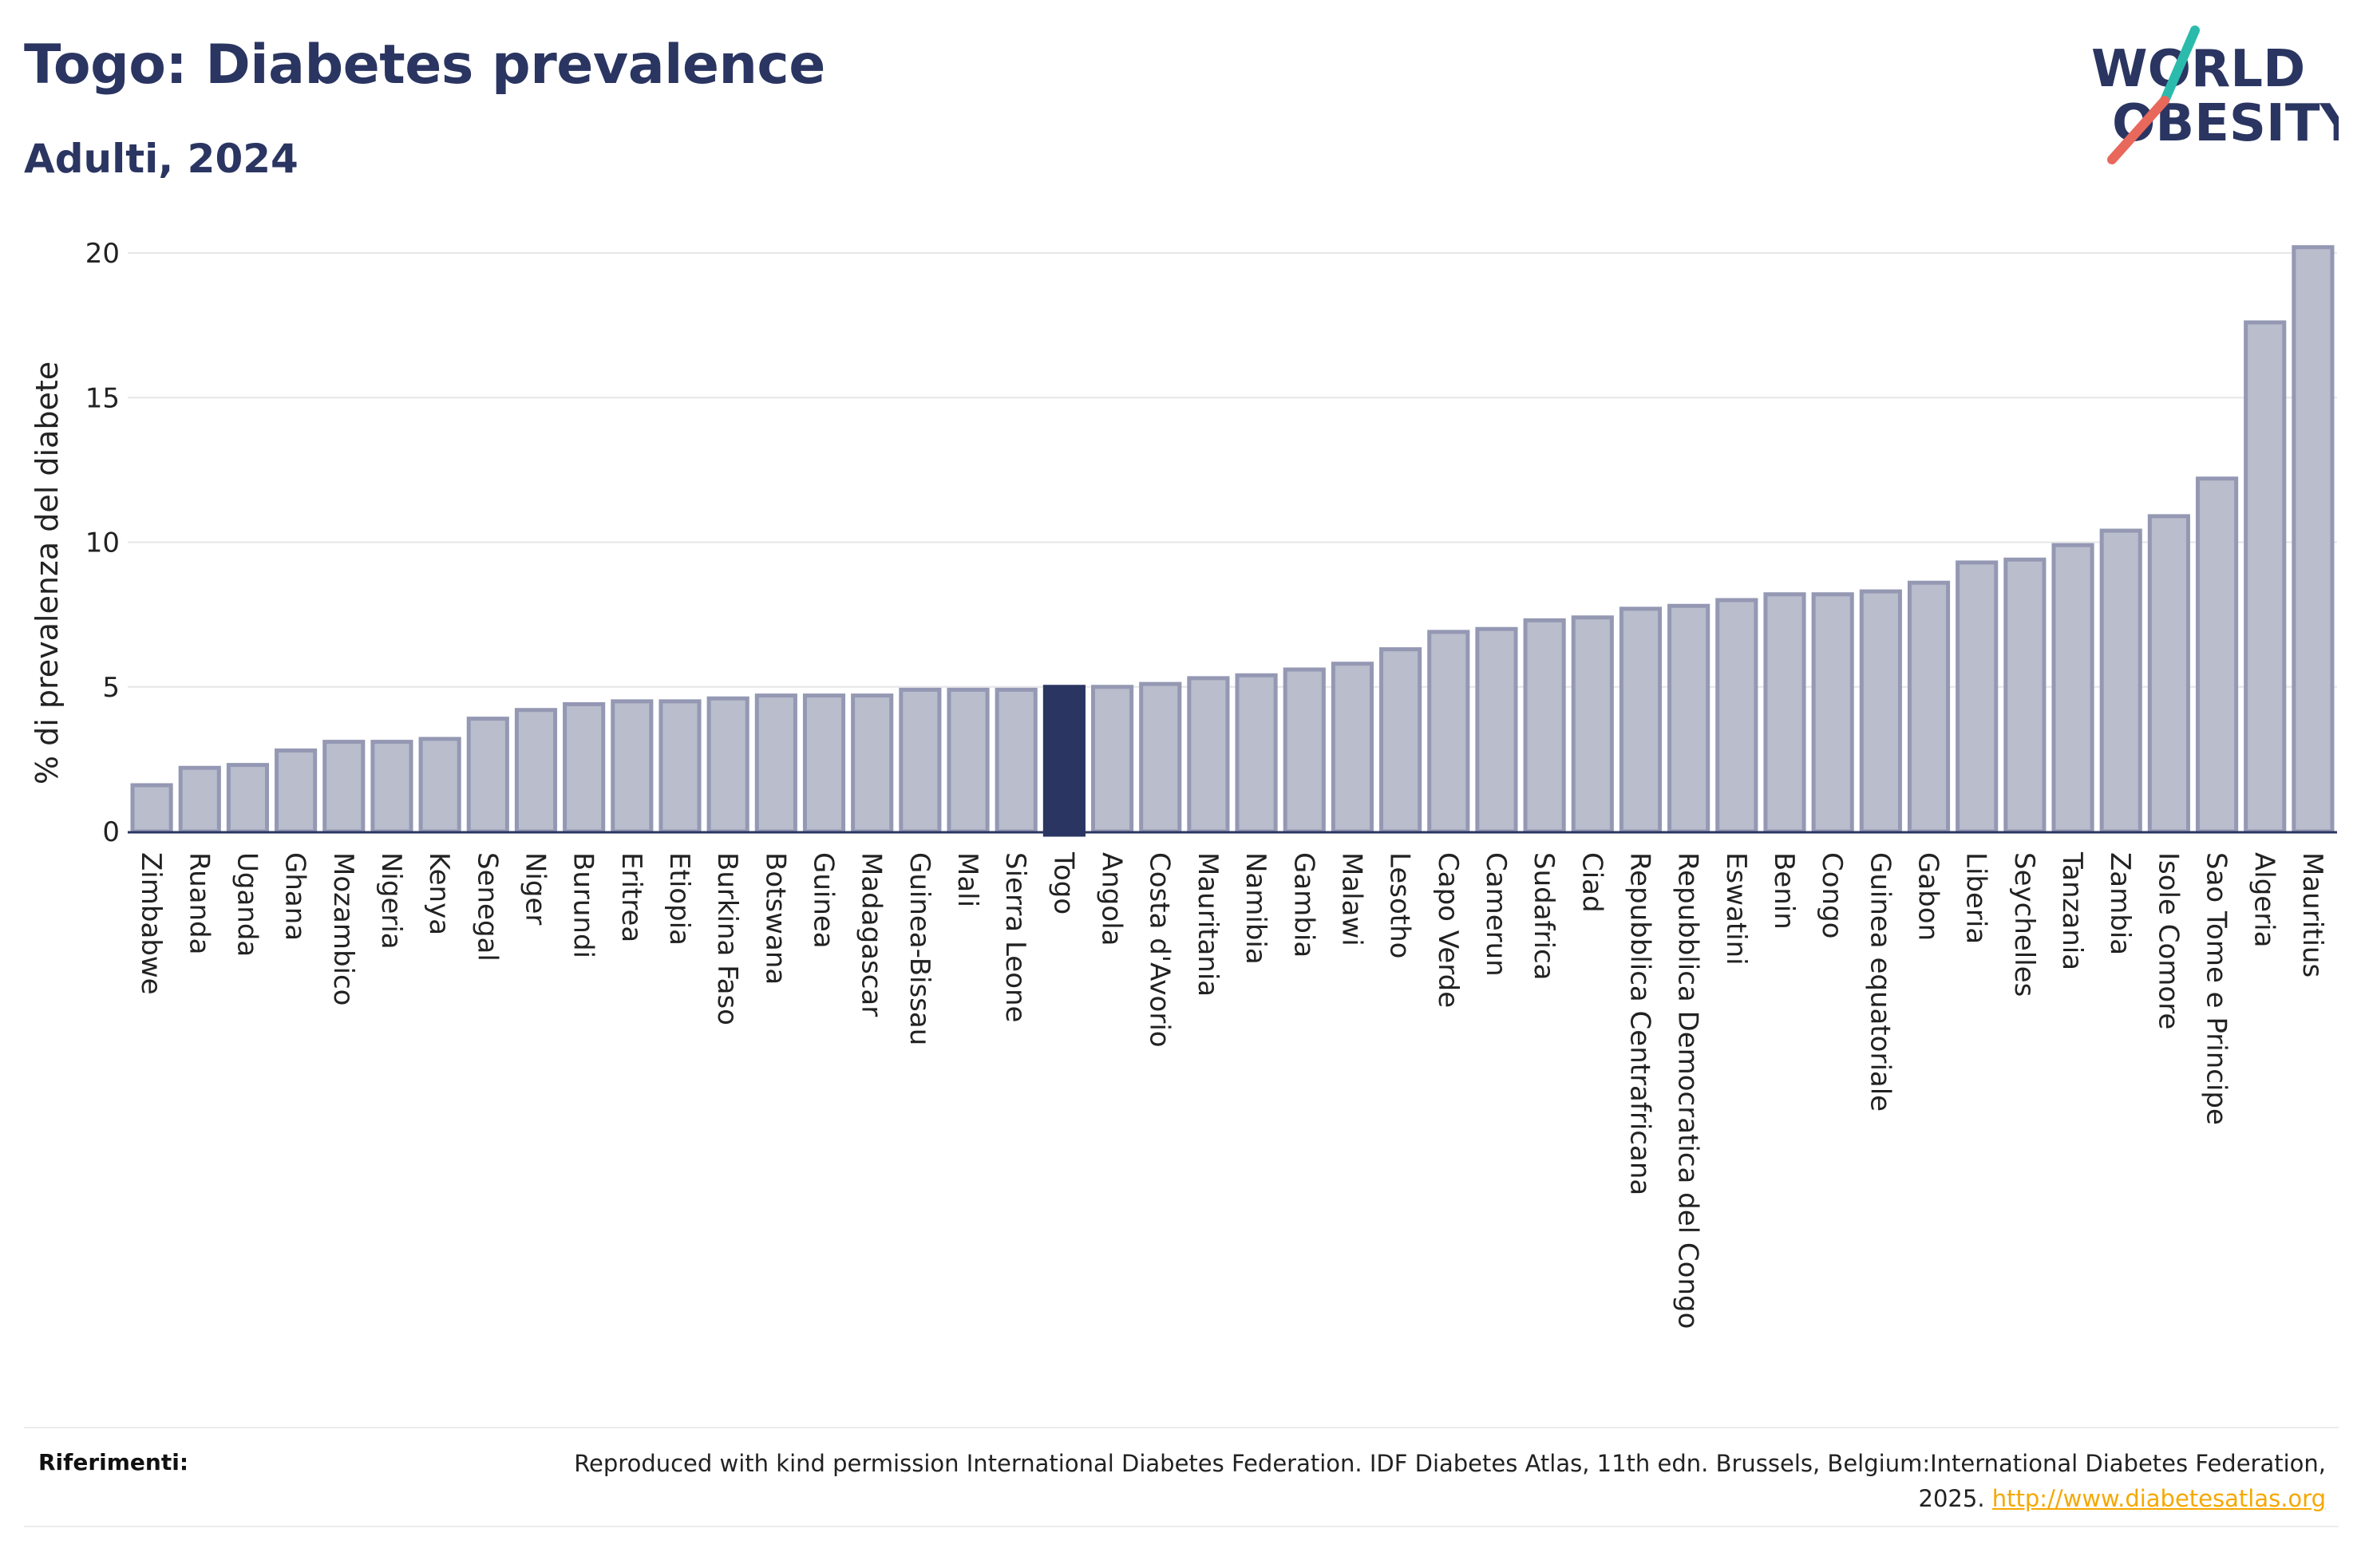 The image size is (2361, 1568). I want to click on bar-etiopia, so click(680, 766).